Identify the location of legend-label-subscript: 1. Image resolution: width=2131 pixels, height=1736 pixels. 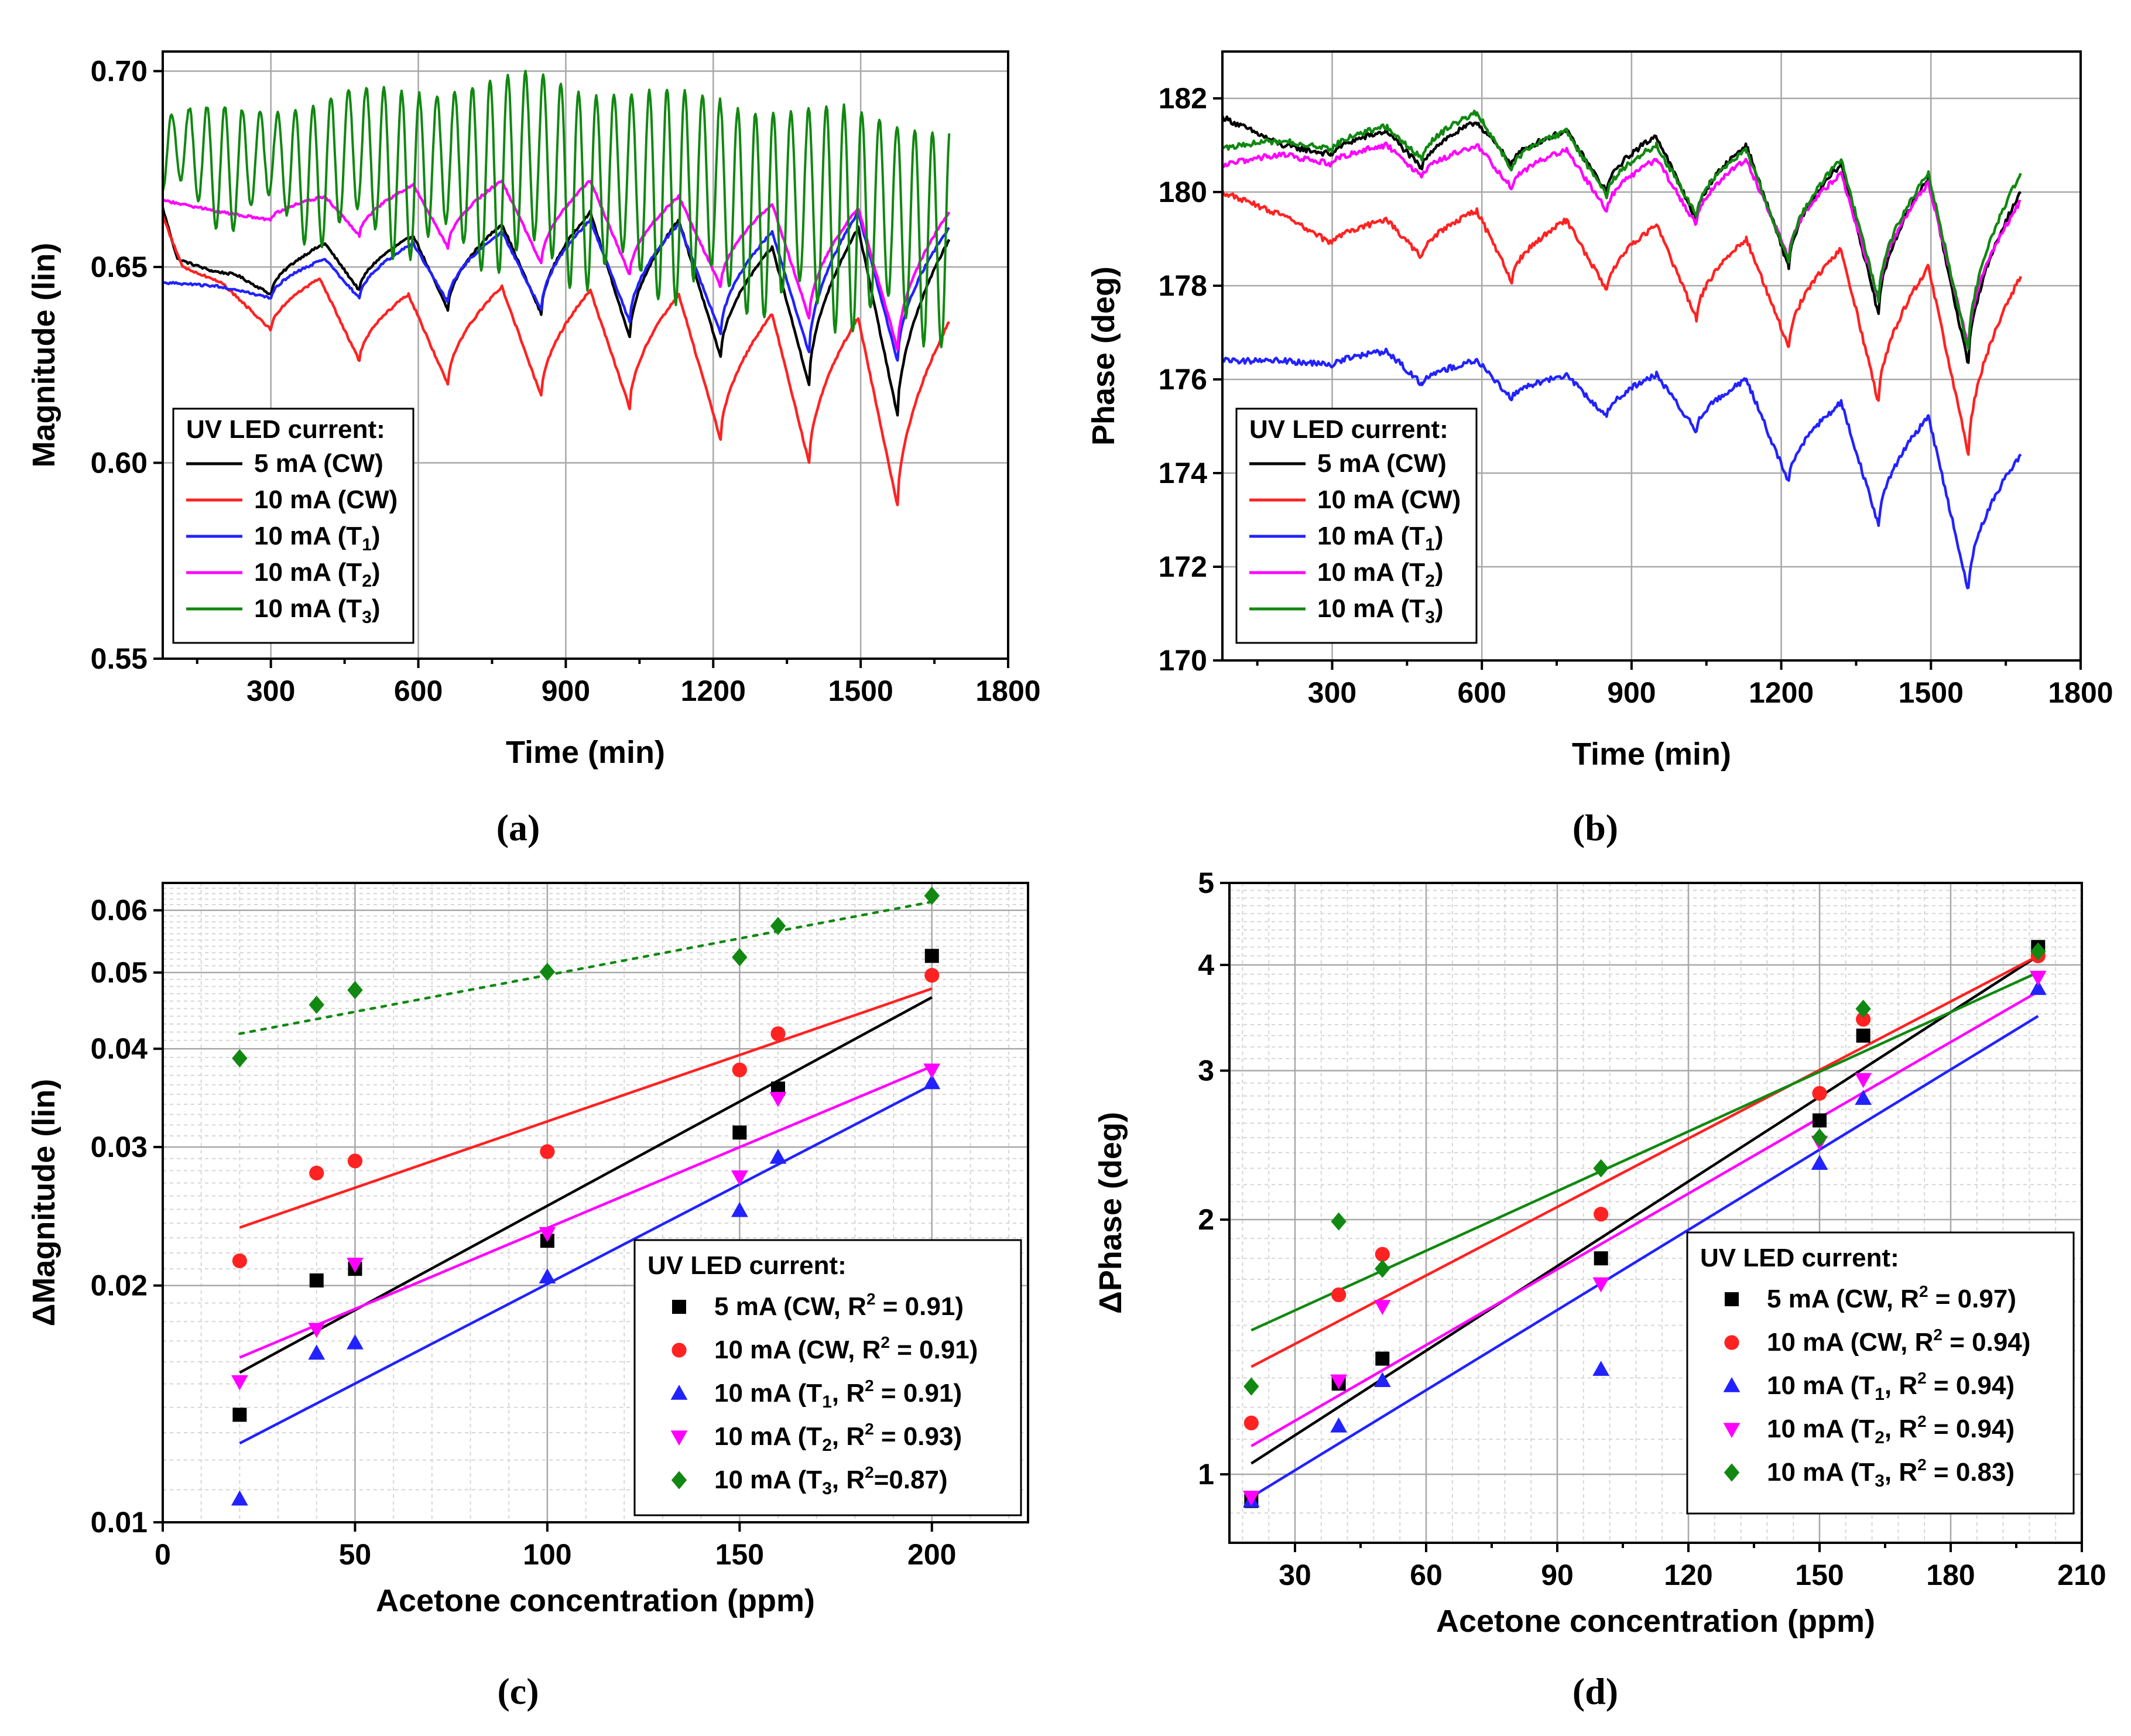
(1880, 1394).